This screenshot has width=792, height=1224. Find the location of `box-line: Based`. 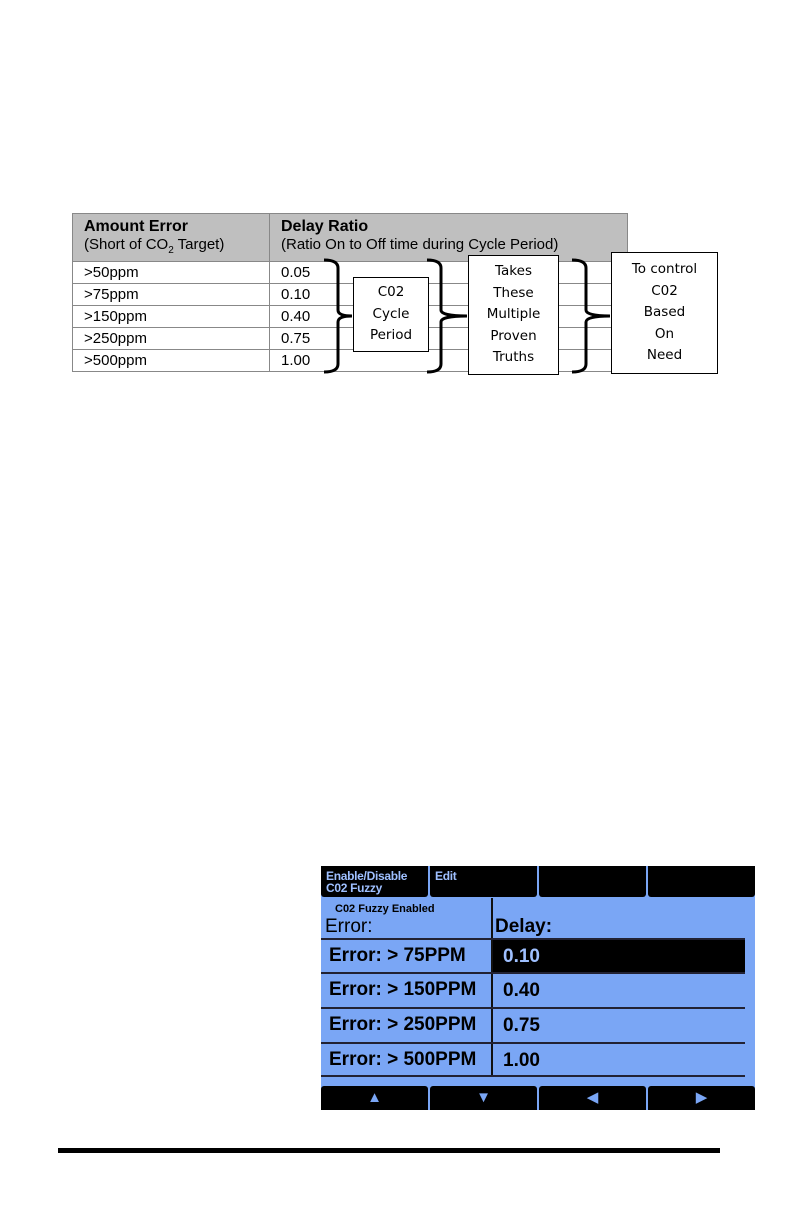

box-line: Based is located at coordinates (664, 312).